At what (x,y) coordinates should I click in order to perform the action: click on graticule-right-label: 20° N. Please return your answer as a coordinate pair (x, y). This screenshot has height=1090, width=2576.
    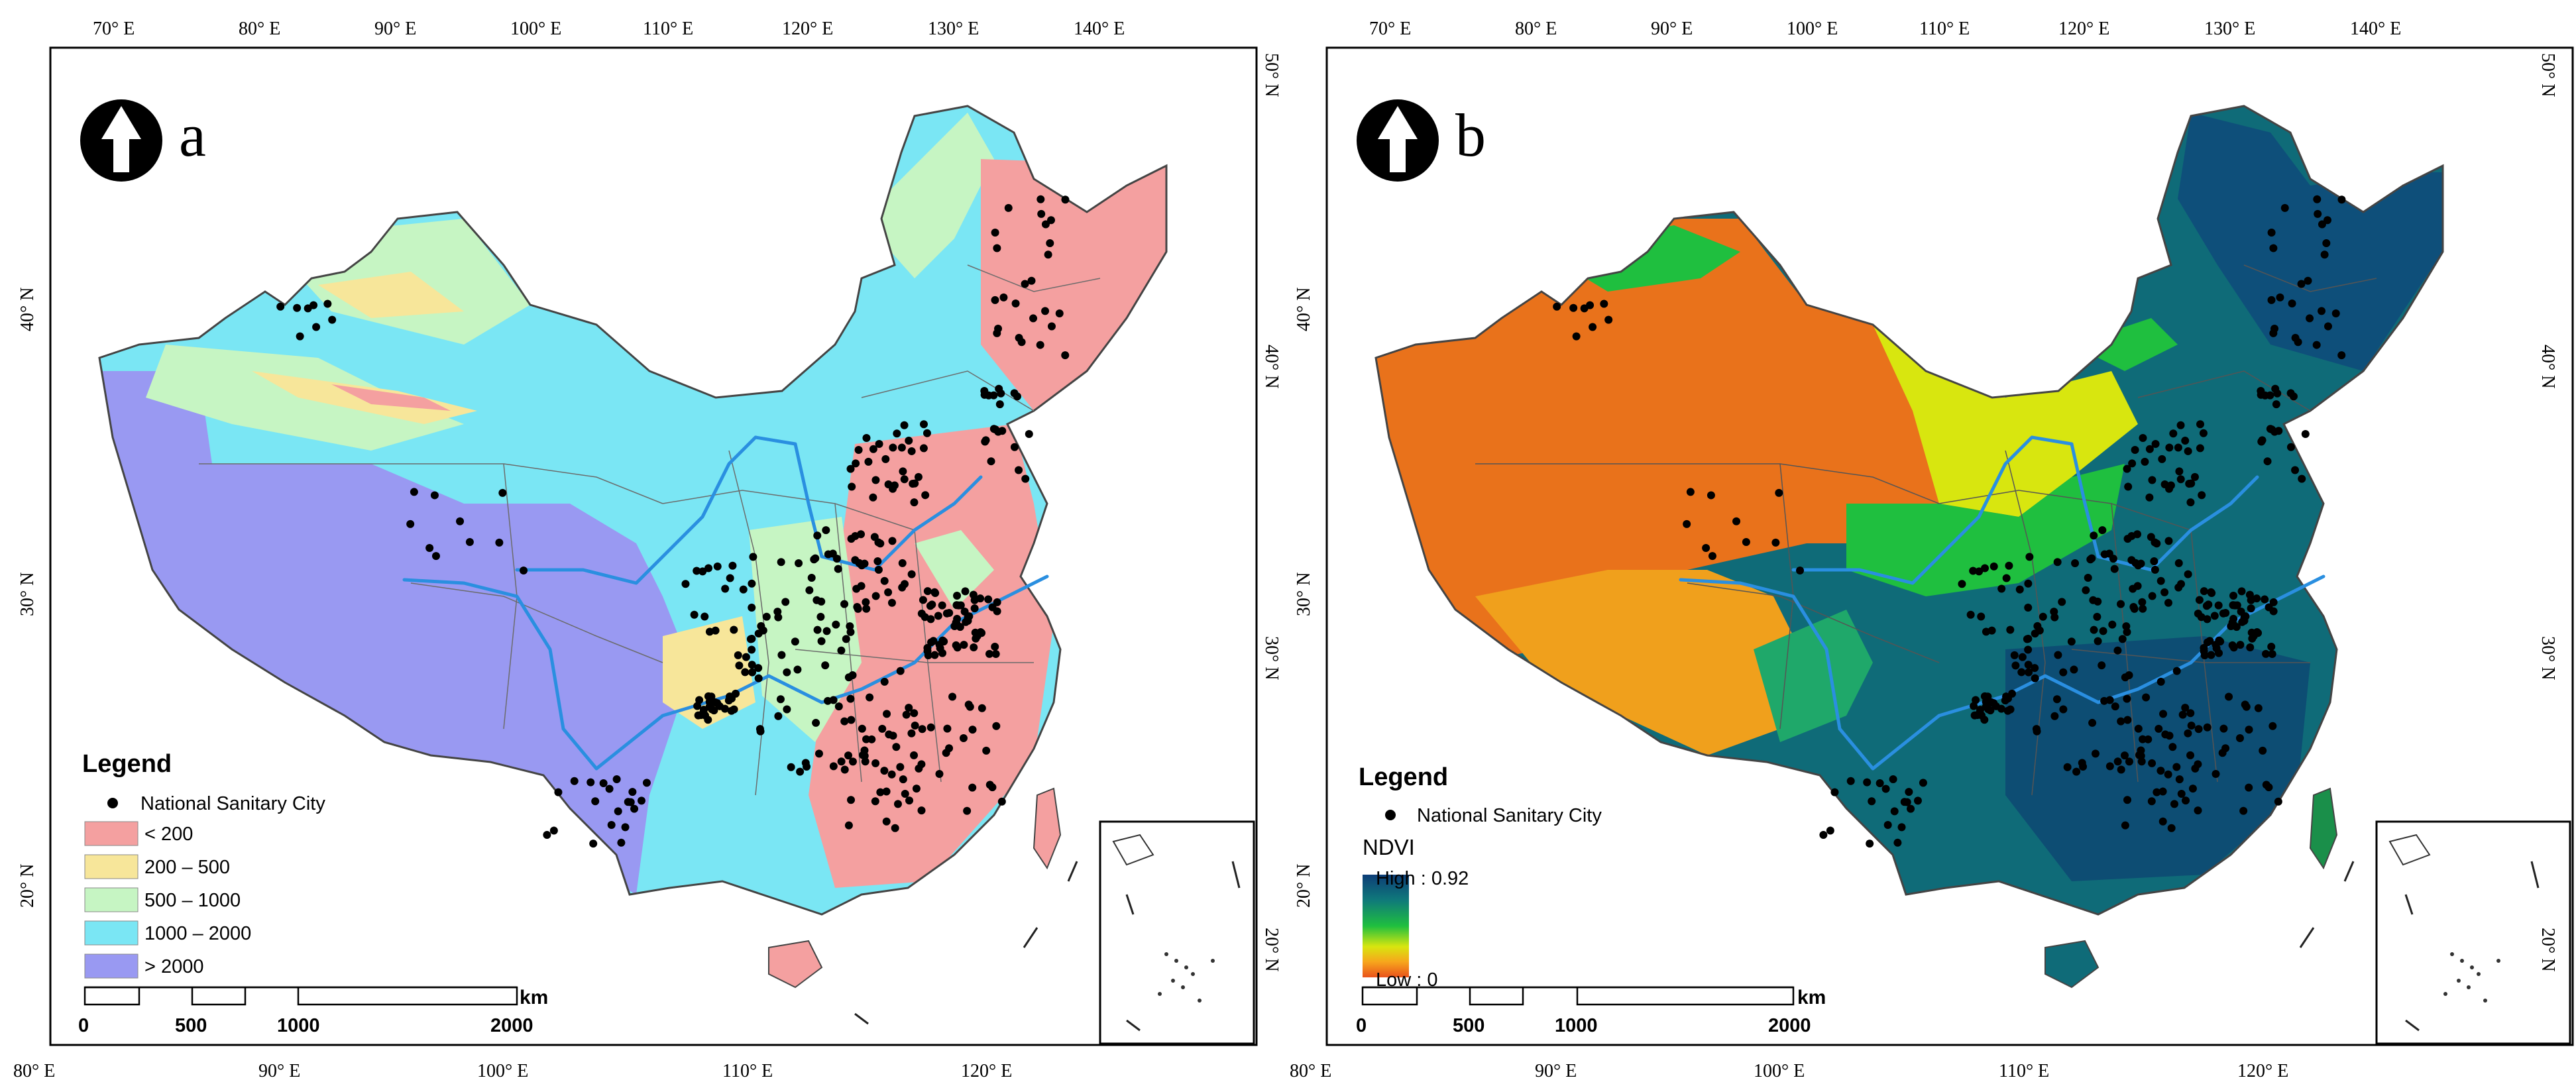
    Looking at the image, I should click on (1271, 949).